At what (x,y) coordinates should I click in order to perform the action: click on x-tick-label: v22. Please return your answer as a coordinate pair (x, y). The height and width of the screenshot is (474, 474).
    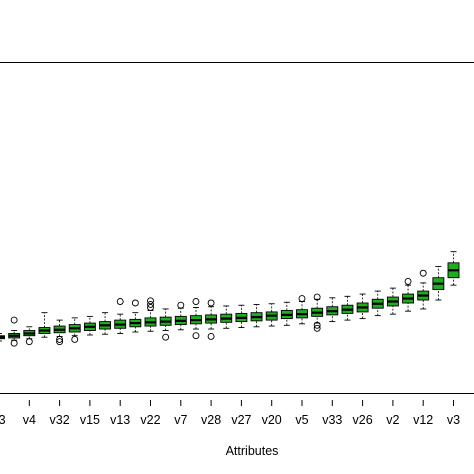
    Looking at the image, I should click on (150, 420).